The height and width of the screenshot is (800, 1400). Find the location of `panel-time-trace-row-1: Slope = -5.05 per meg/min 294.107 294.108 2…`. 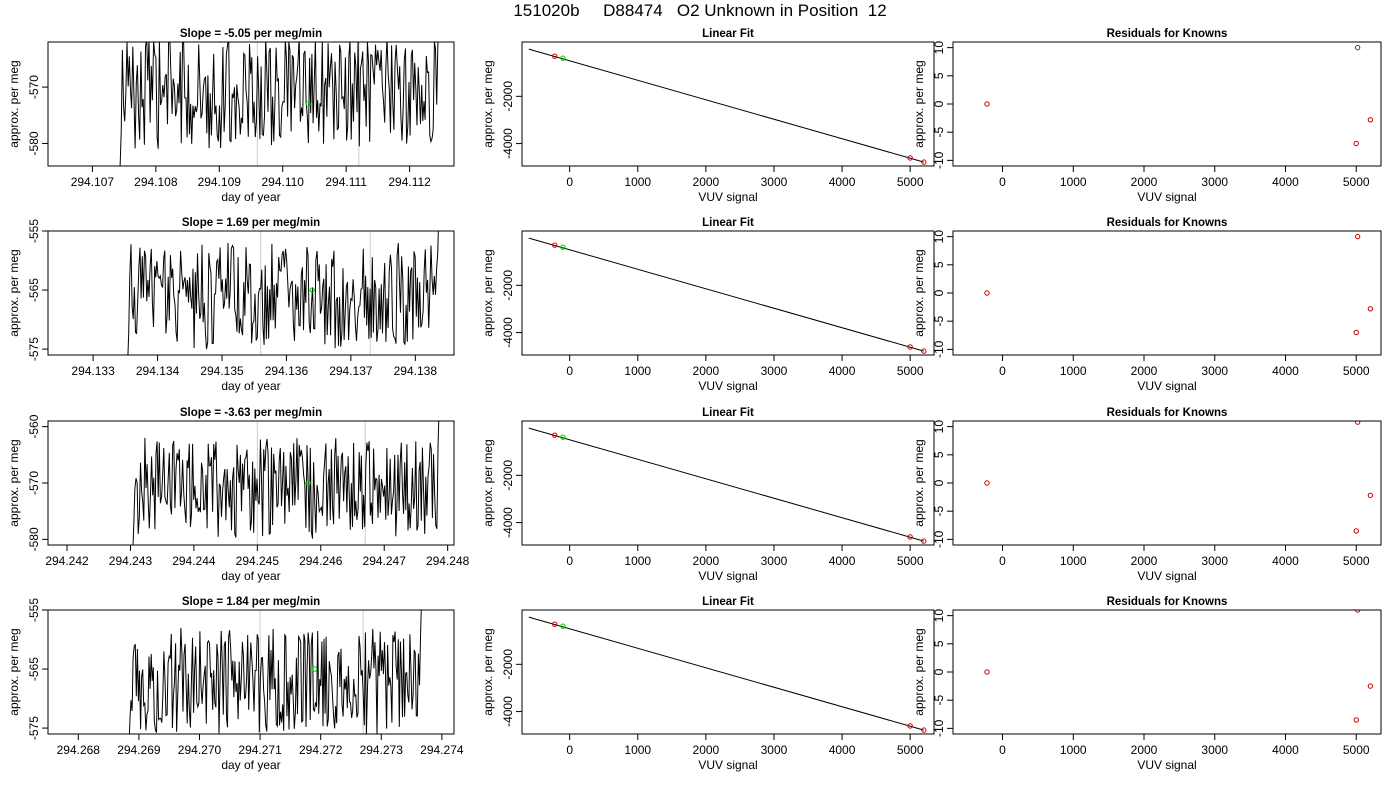

panel-time-trace-row-1: Slope = -5.05 per meg/min 294.107 294.108 2… is located at coordinates (231, 116).